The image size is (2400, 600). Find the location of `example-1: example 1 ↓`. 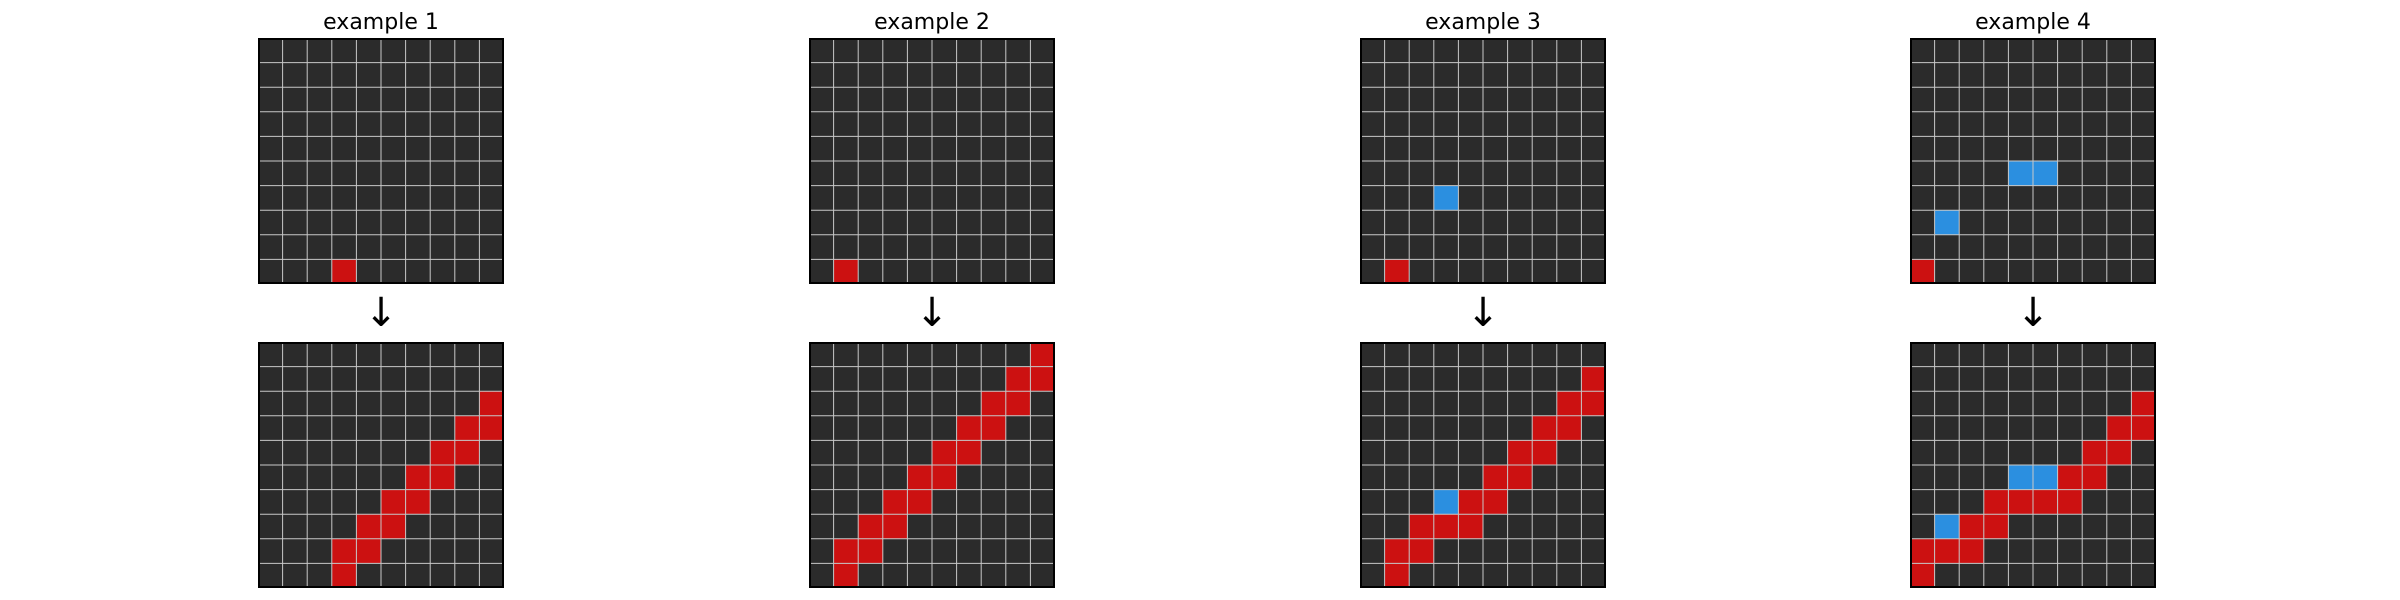

example-1: example 1 ↓ is located at coordinates (381, 300).